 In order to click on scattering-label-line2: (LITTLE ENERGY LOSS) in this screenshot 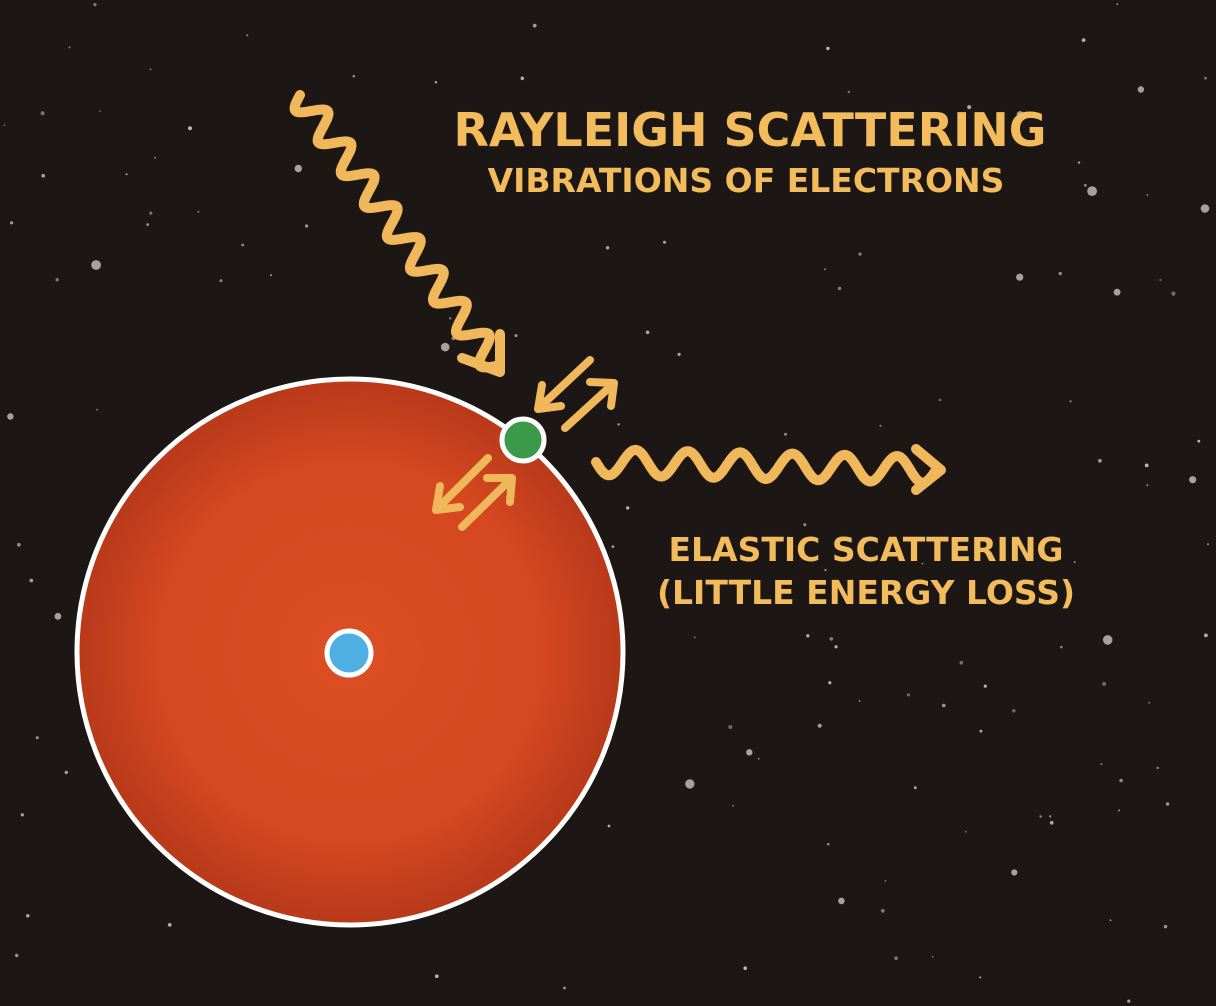, I will do `click(866, 592)`.